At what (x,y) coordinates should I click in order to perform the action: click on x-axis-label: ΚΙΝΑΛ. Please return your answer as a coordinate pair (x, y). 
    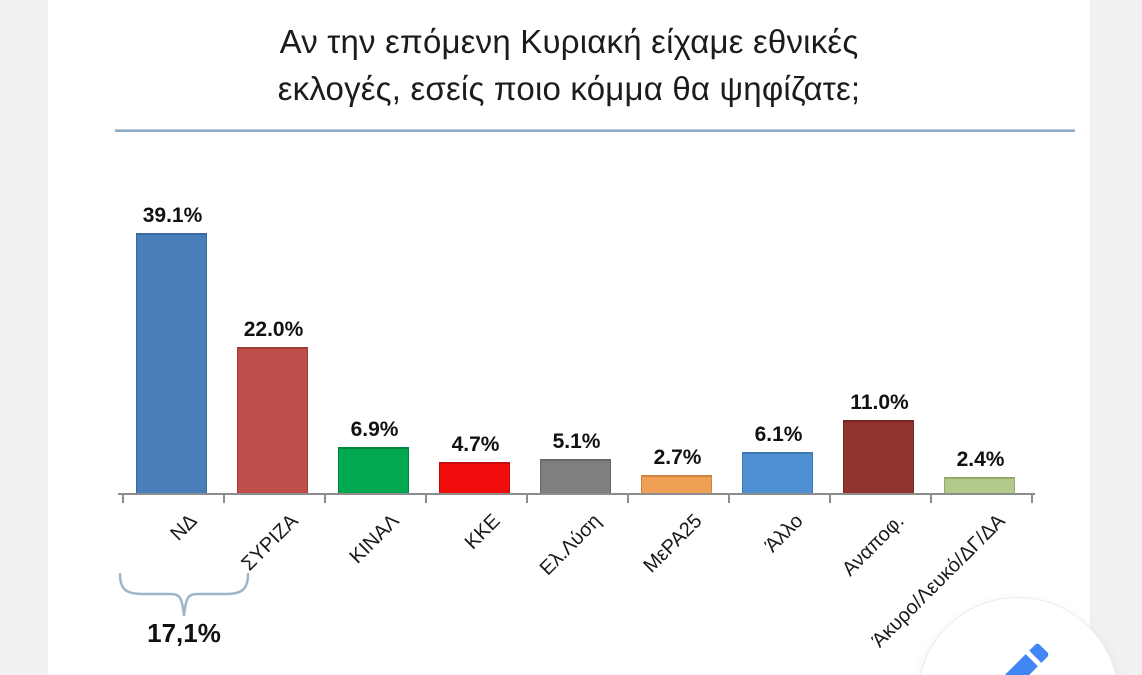
    Looking at the image, I should click on (374, 539).